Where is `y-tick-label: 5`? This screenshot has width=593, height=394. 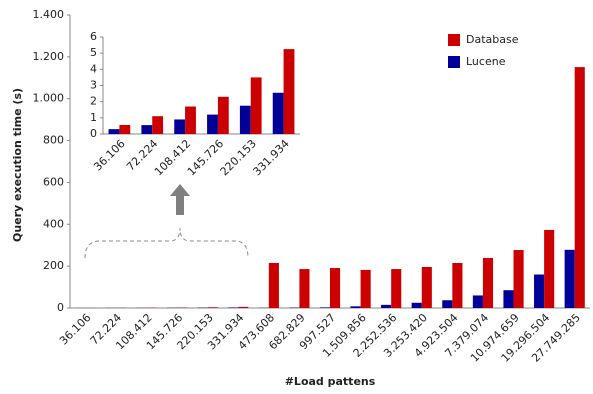
y-tick-label: 5 is located at coordinates (93, 52).